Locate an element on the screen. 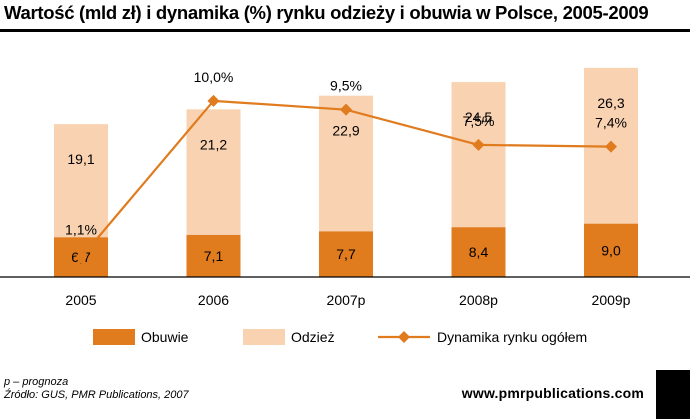 This screenshot has width=690, height=419. bar-obuwie-2006 is located at coordinates (213, 255).